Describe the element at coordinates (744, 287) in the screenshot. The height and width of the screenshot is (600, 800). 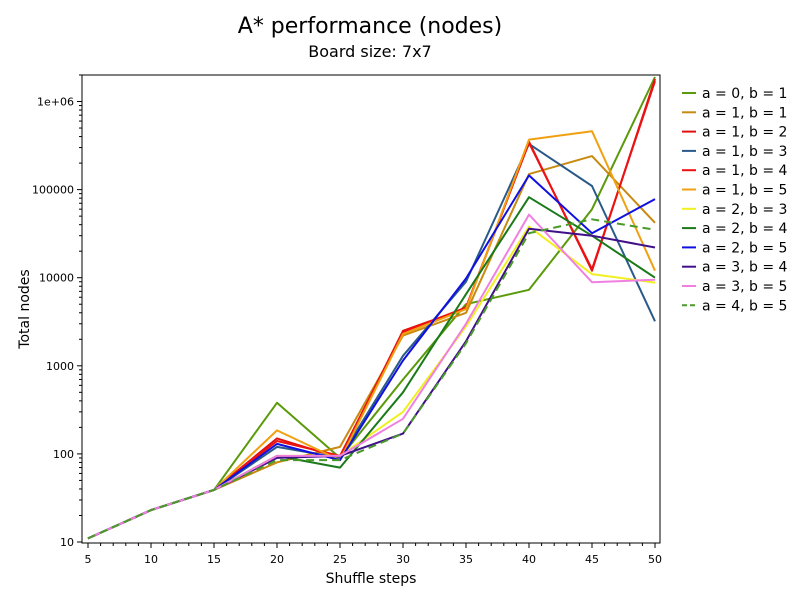
I see `legend-label: a = 3, b = 5` at that location.